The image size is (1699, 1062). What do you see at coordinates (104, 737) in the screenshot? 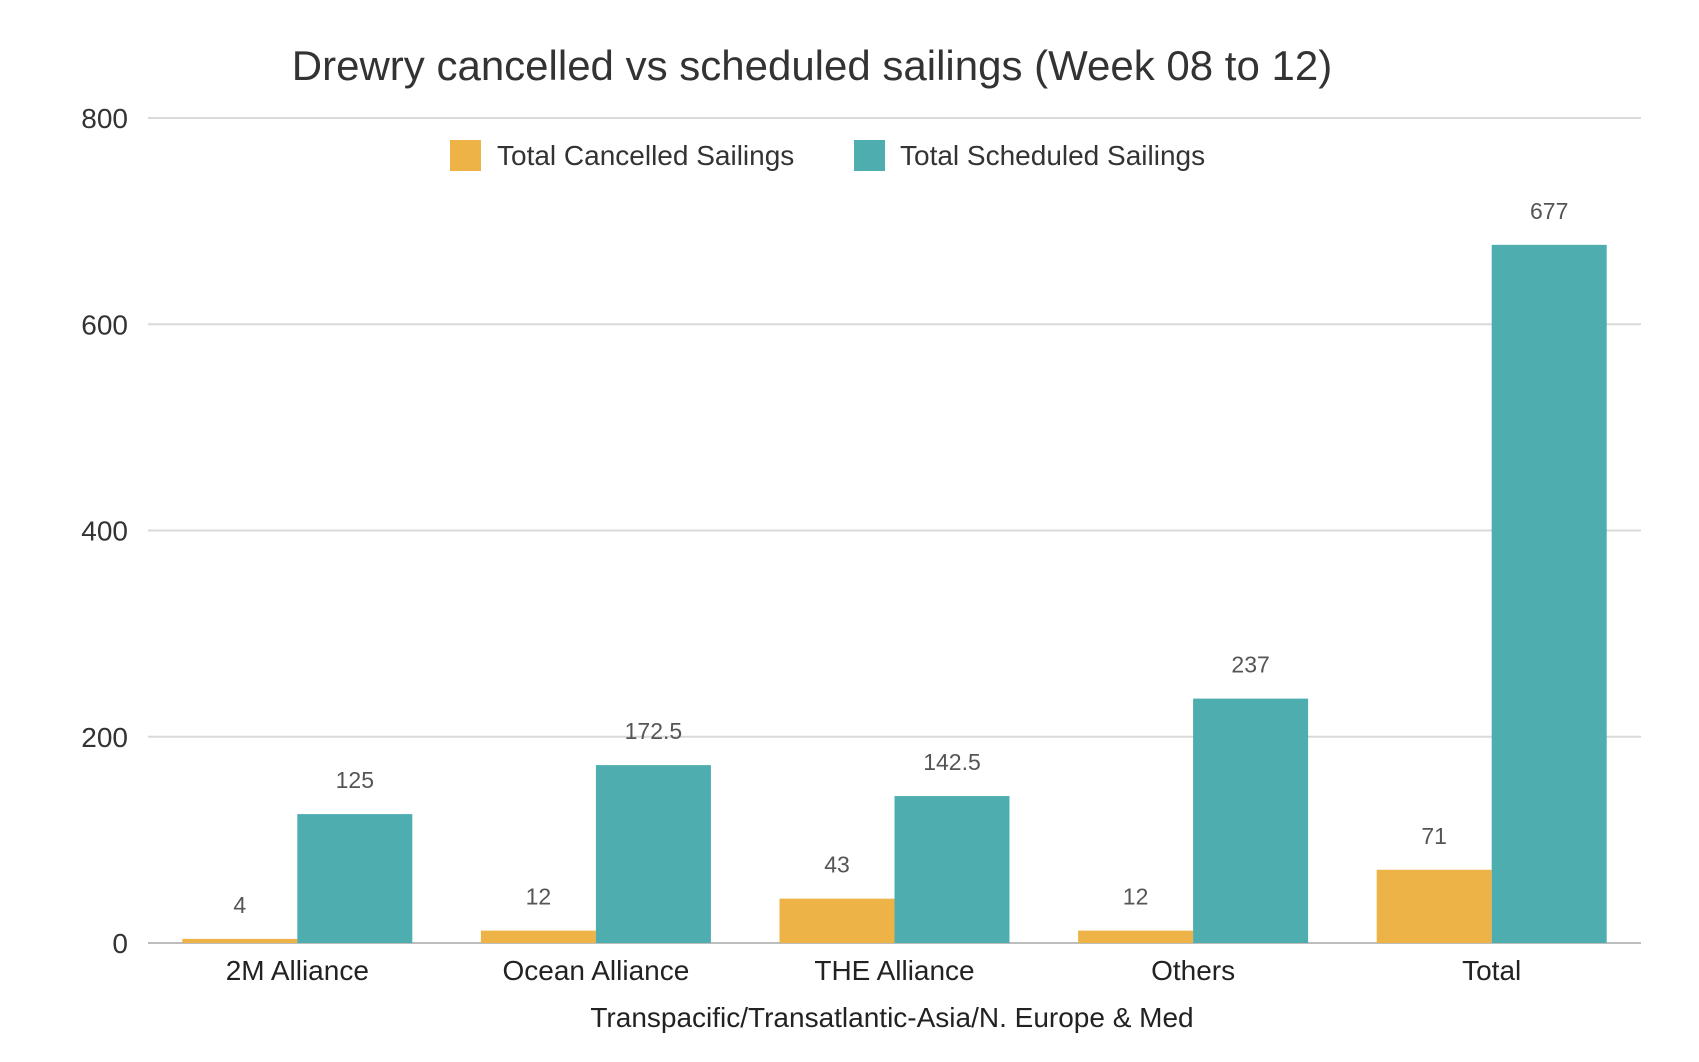
I see `y-tick-label: 200` at bounding box center [104, 737].